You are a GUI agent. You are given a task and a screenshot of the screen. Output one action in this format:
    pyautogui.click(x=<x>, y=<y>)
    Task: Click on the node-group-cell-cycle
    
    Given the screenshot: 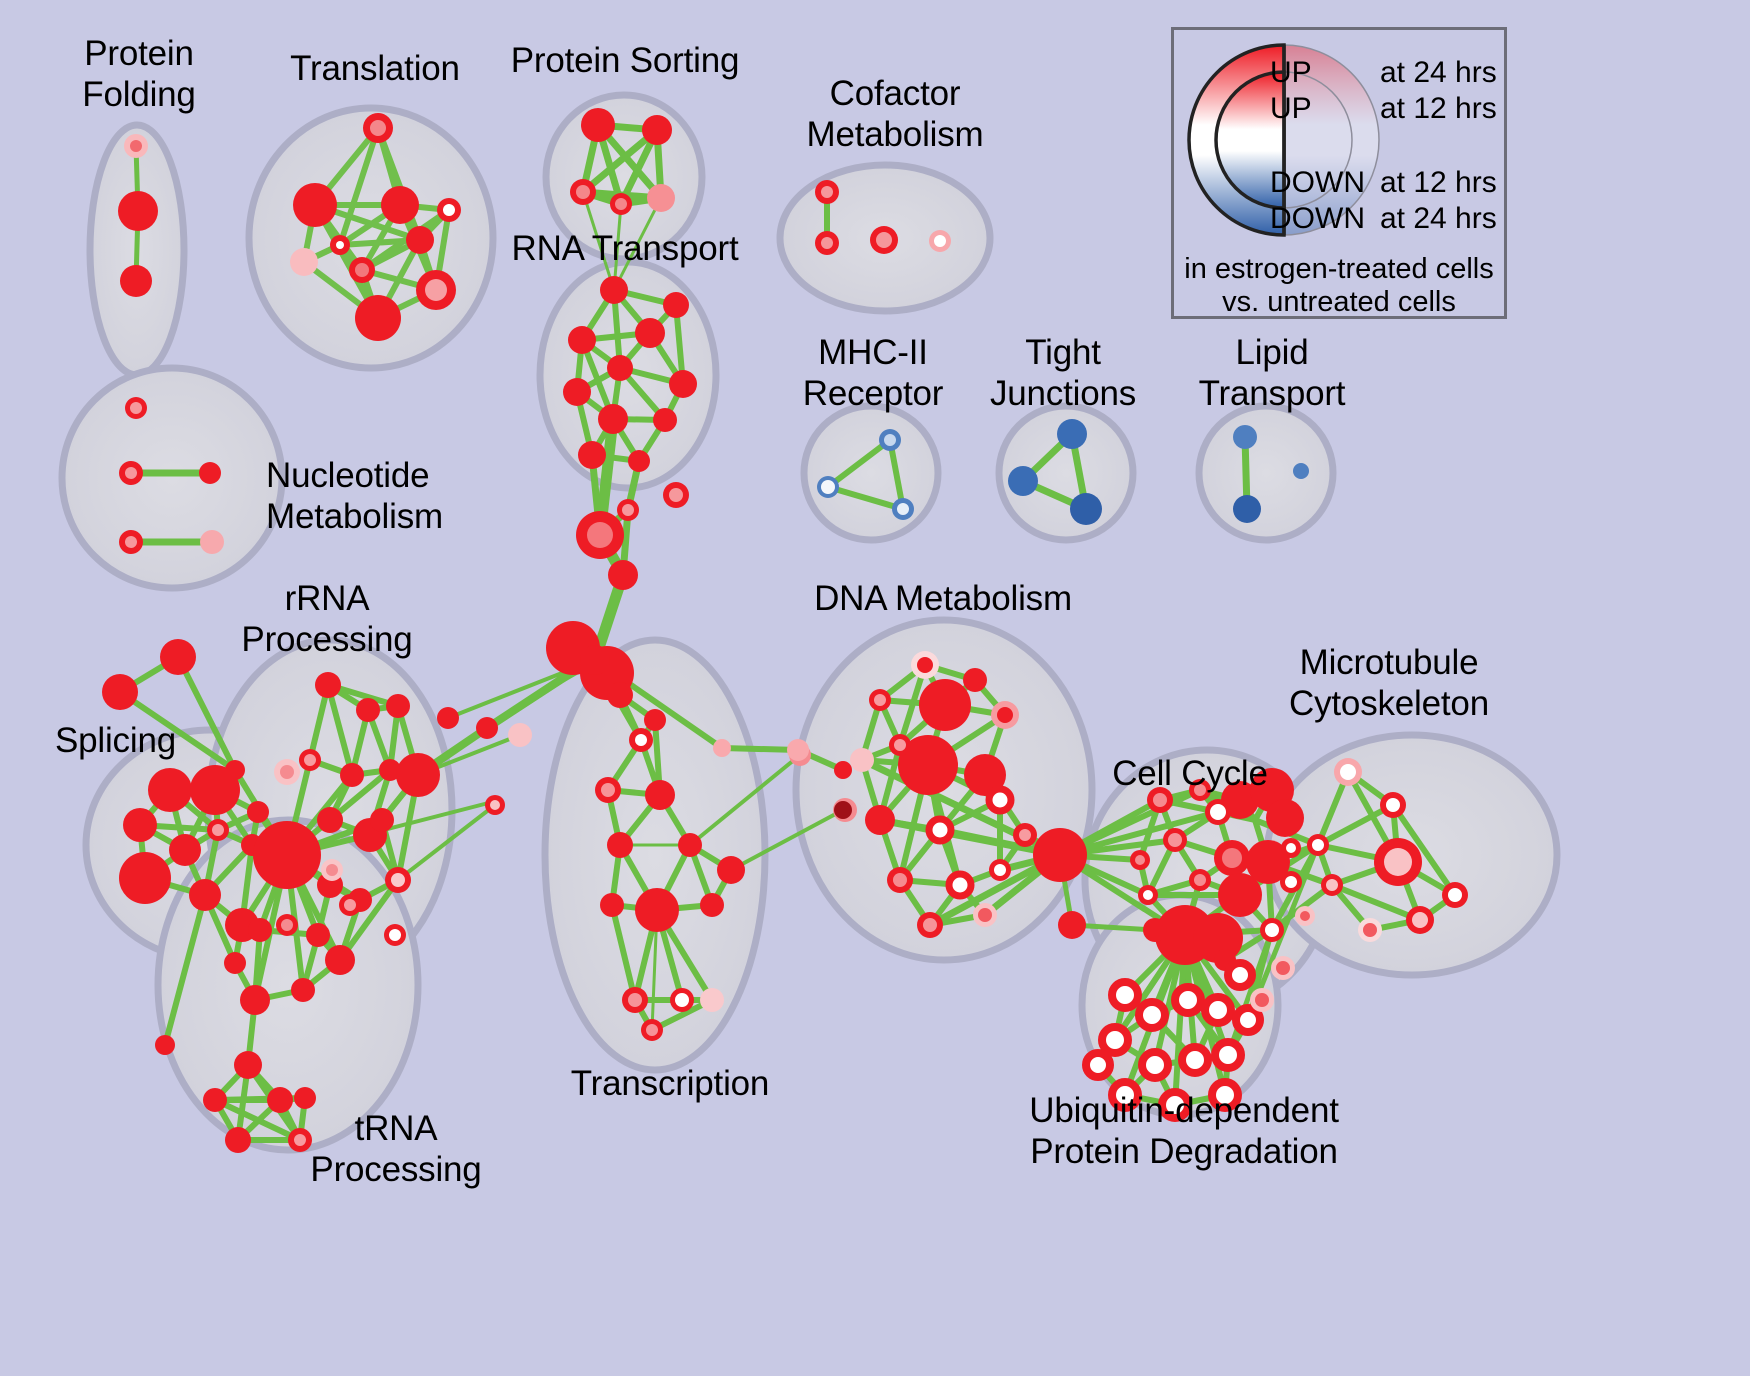 What is the action you would take?
    pyautogui.click(x=1217, y=869)
    